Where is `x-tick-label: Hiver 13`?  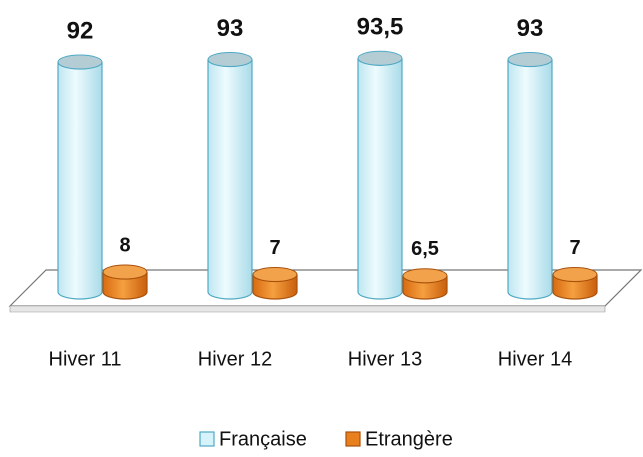 x-tick-label: Hiver 13 is located at coordinates (385, 359).